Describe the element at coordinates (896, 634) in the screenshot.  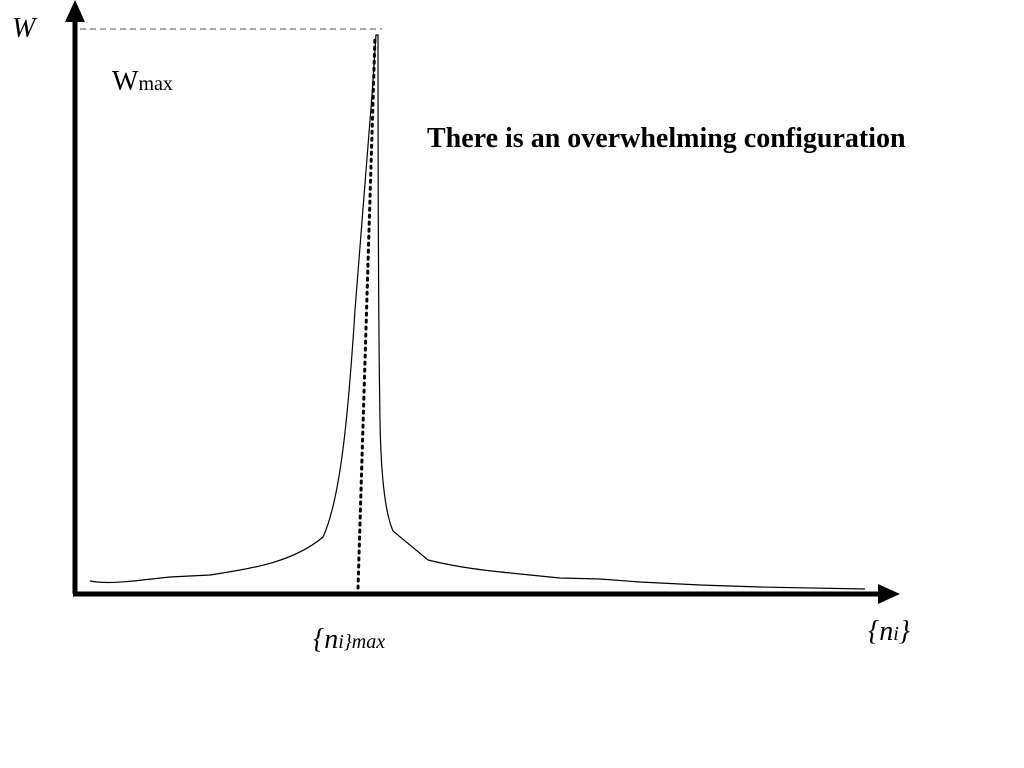
I see `x-sub: i` at that location.